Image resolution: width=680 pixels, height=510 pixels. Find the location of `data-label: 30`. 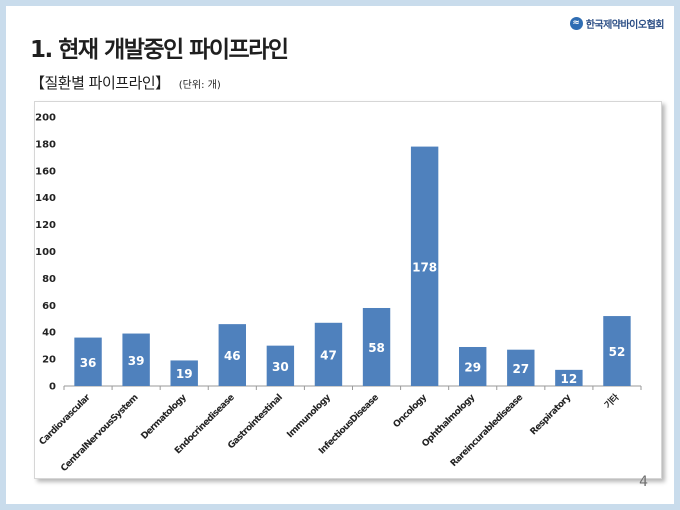

data-label: 30 is located at coordinates (280, 367).